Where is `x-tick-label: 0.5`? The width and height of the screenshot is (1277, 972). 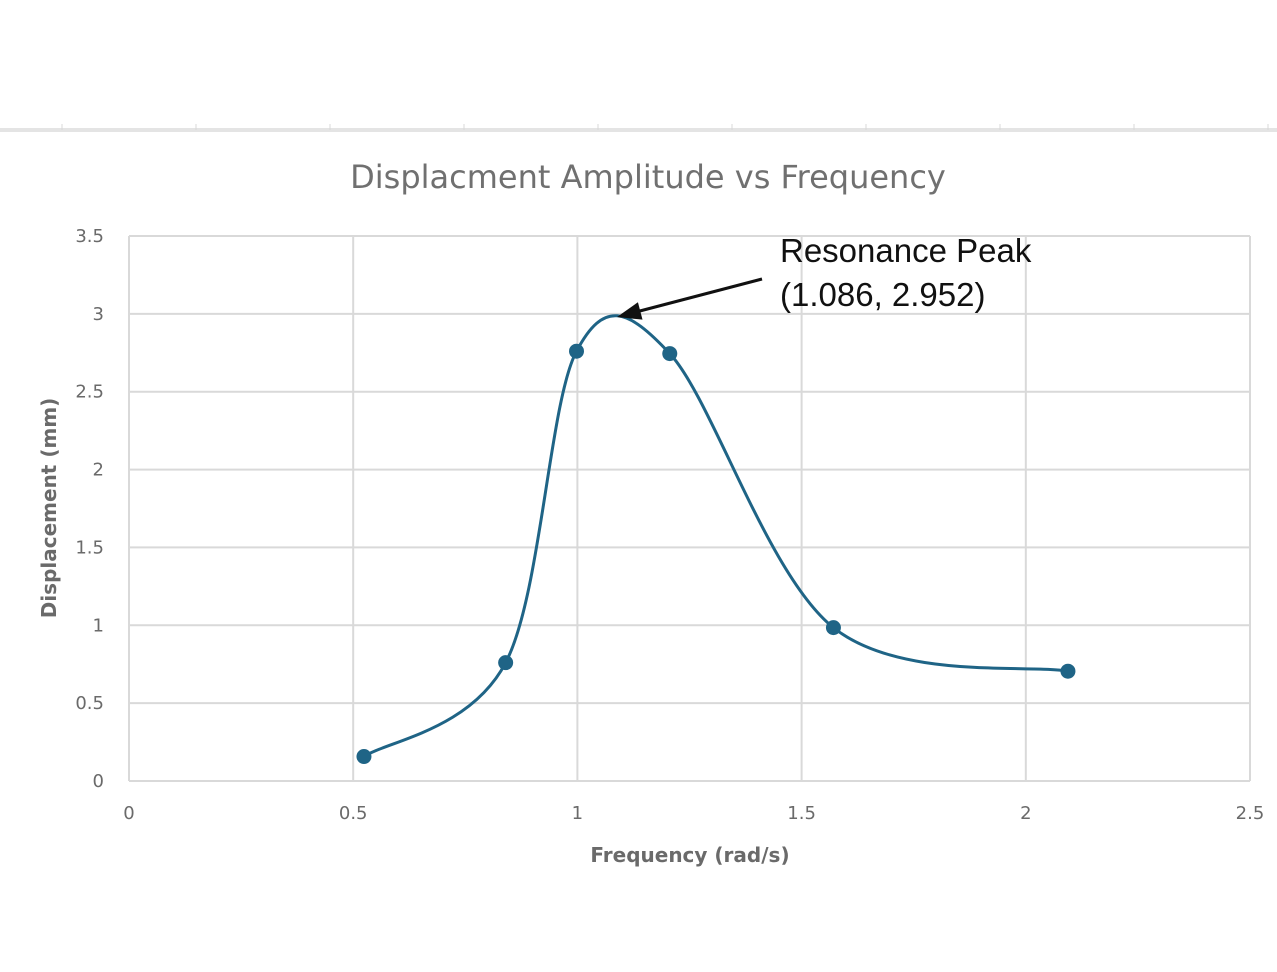
x-tick-label: 0.5 is located at coordinates (353, 813).